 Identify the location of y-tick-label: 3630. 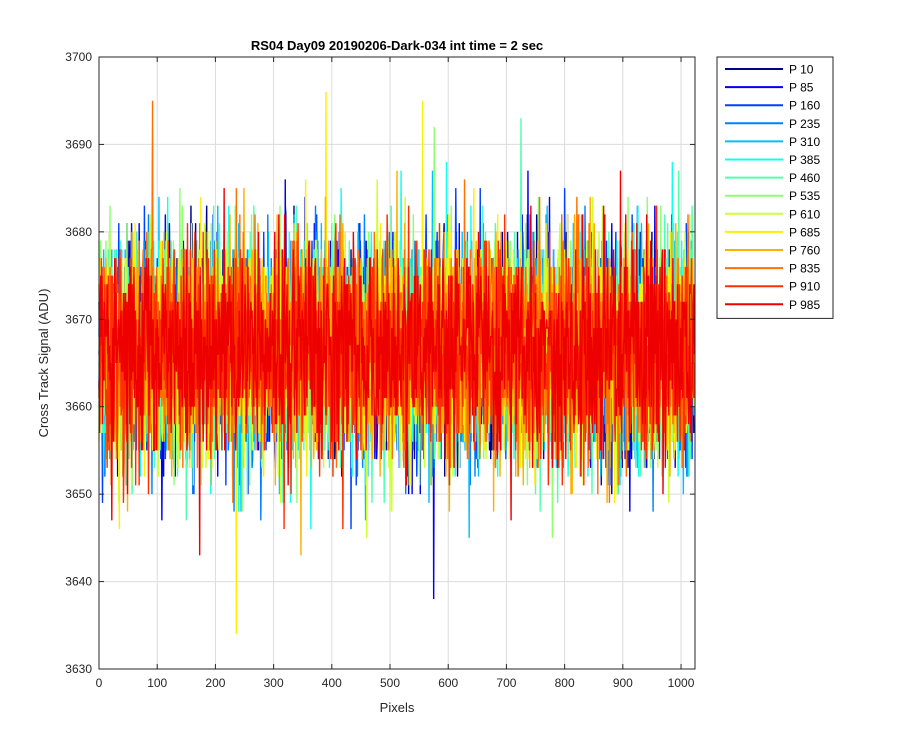
(78, 669).